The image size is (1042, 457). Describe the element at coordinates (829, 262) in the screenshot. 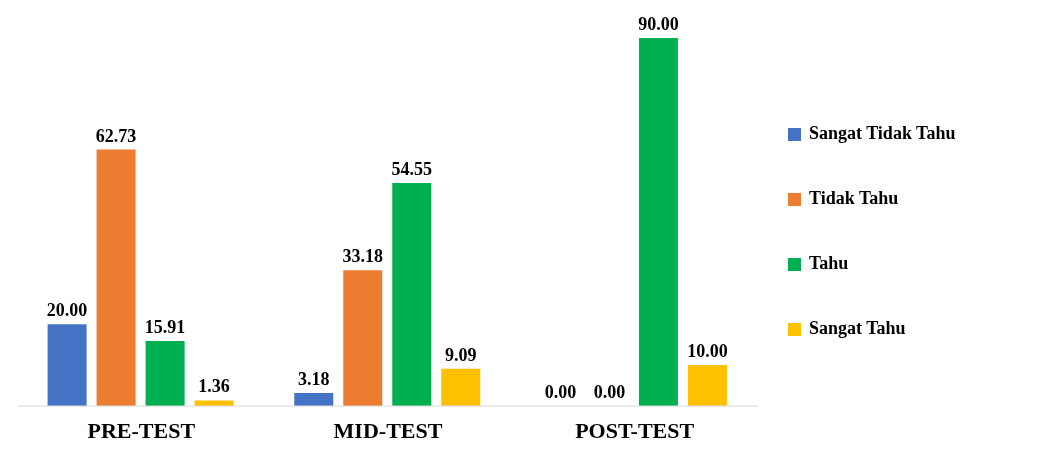

I see `legend-label: Tahu` at that location.